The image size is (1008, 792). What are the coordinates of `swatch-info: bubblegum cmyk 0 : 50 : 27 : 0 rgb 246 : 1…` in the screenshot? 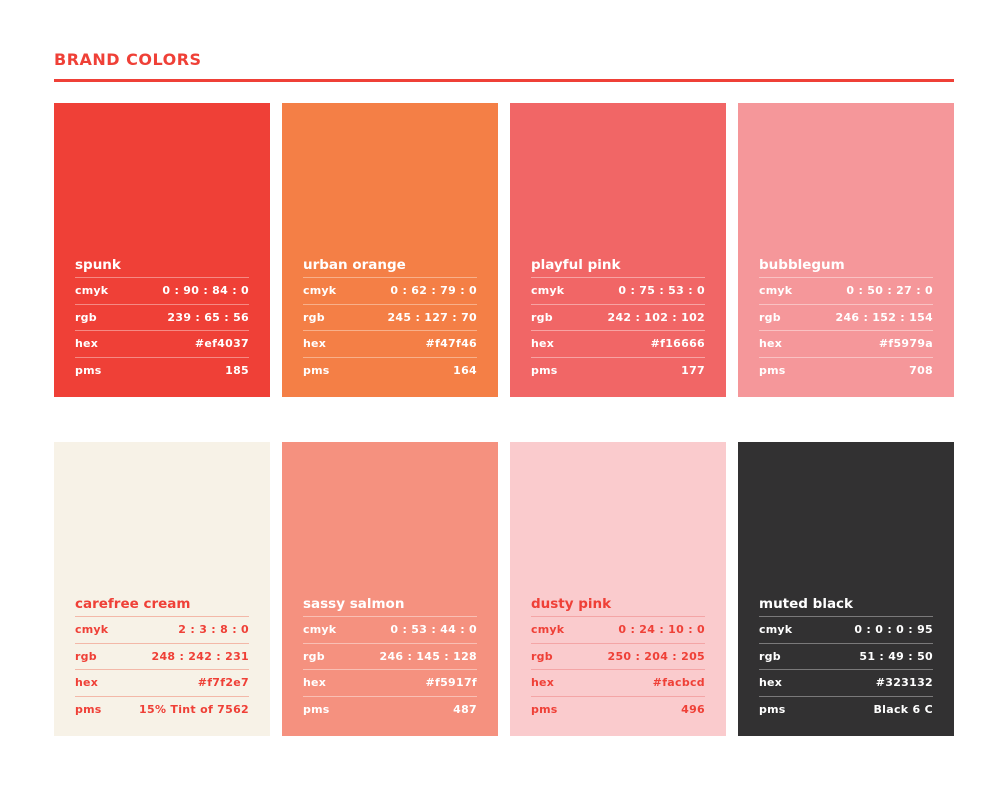 It's located at (846, 319).